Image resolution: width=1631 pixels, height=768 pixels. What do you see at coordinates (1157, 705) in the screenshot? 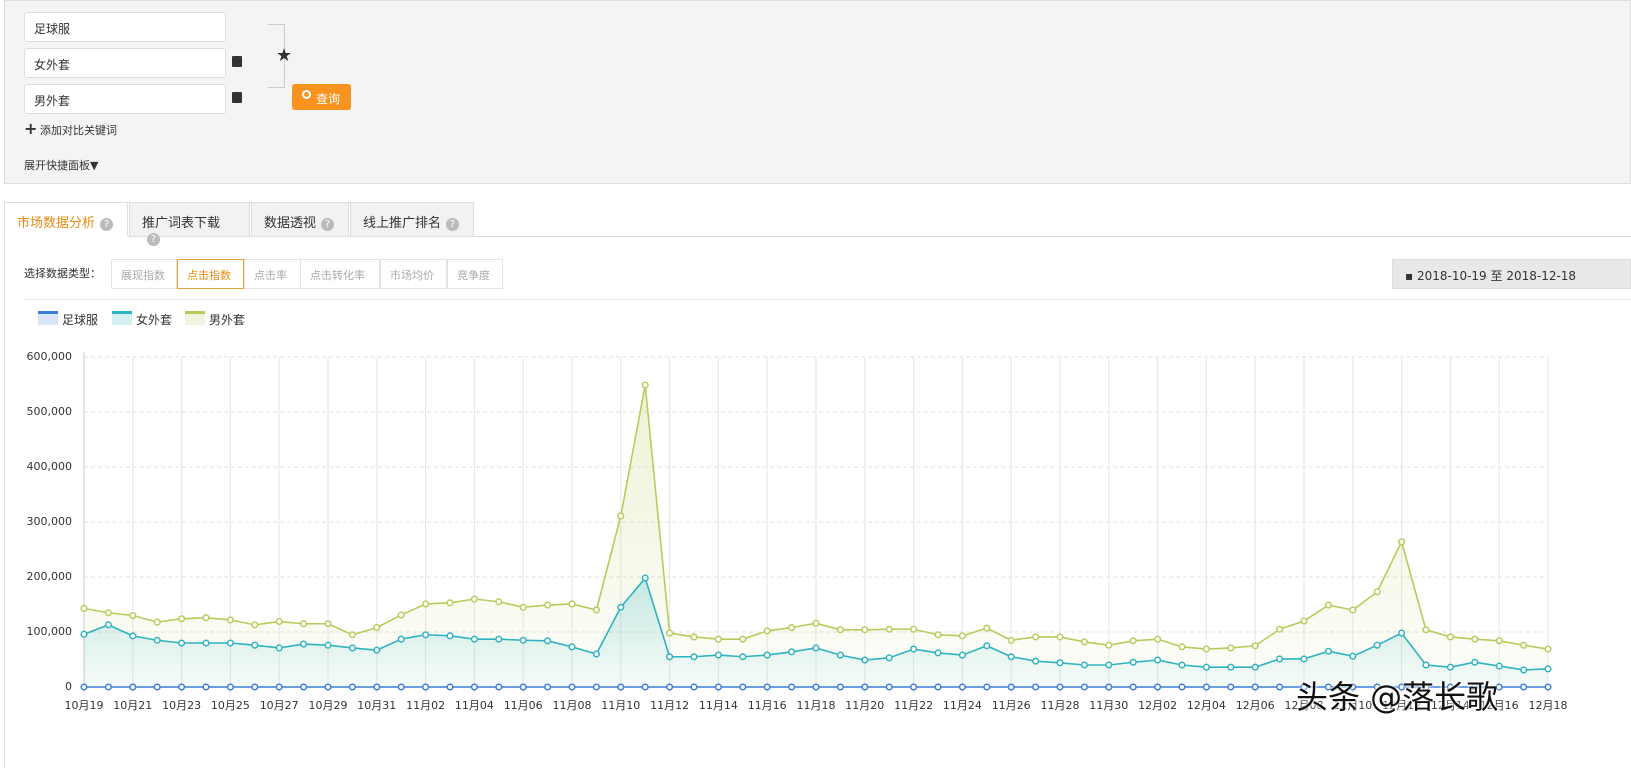
I see `x-tick-label: 12月02` at bounding box center [1157, 705].